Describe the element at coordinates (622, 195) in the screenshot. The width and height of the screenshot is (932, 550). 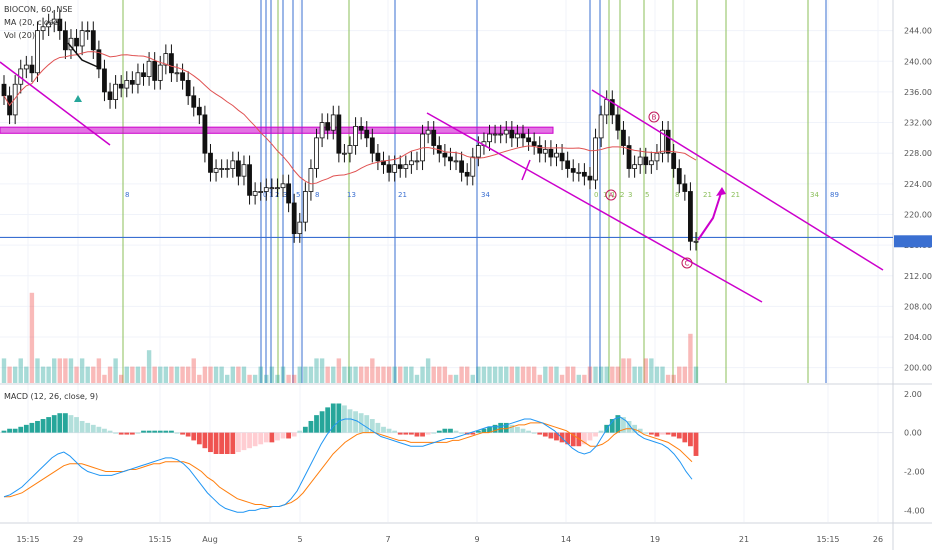
I see `fib-label: 2` at that location.